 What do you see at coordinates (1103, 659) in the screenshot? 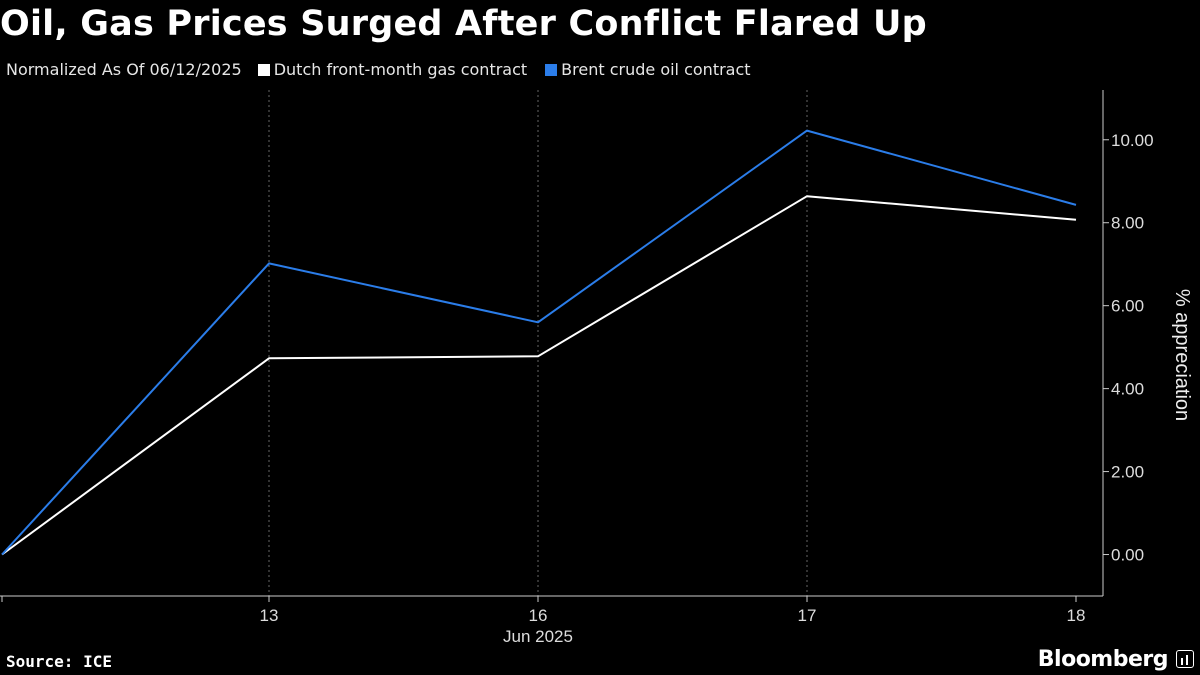
I see `bloomberg-logo: Bloomberg` at bounding box center [1103, 659].